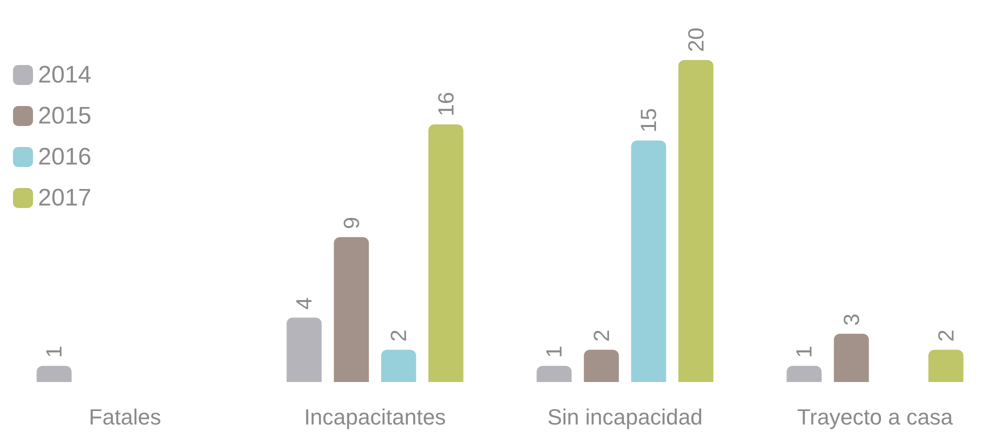  What do you see at coordinates (65, 116) in the screenshot?
I see `legend-label: 2015` at bounding box center [65, 116].